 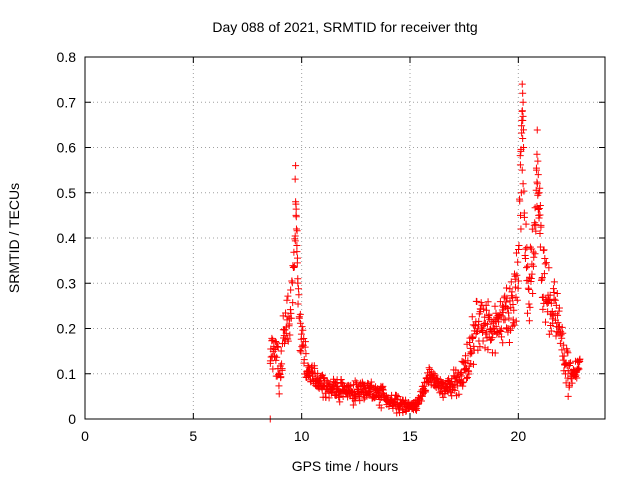 What do you see at coordinates (67, 193) in the screenshot?
I see `y-tick-label: 0.5` at bounding box center [67, 193].